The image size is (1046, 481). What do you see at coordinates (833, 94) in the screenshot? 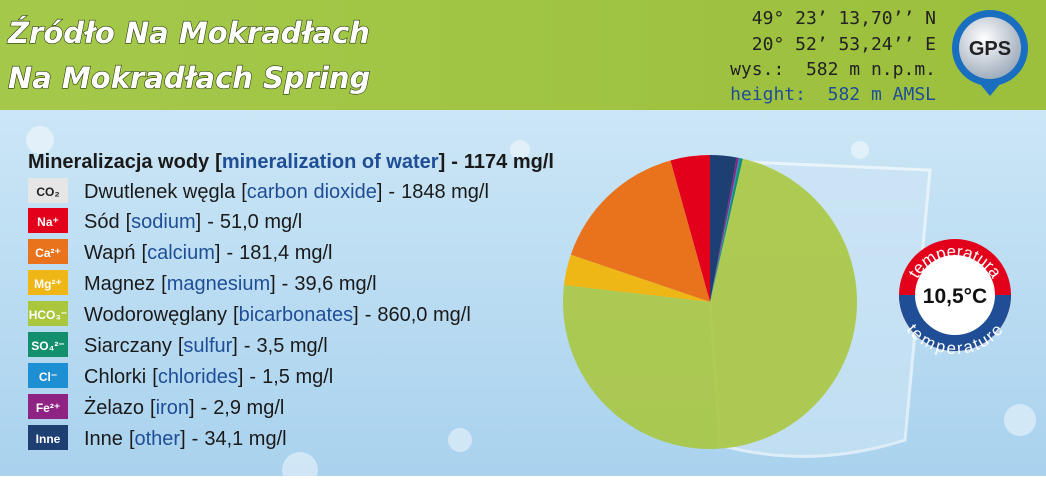
I see `height: height: 582 m AMSL` at bounding box center [833, 94].